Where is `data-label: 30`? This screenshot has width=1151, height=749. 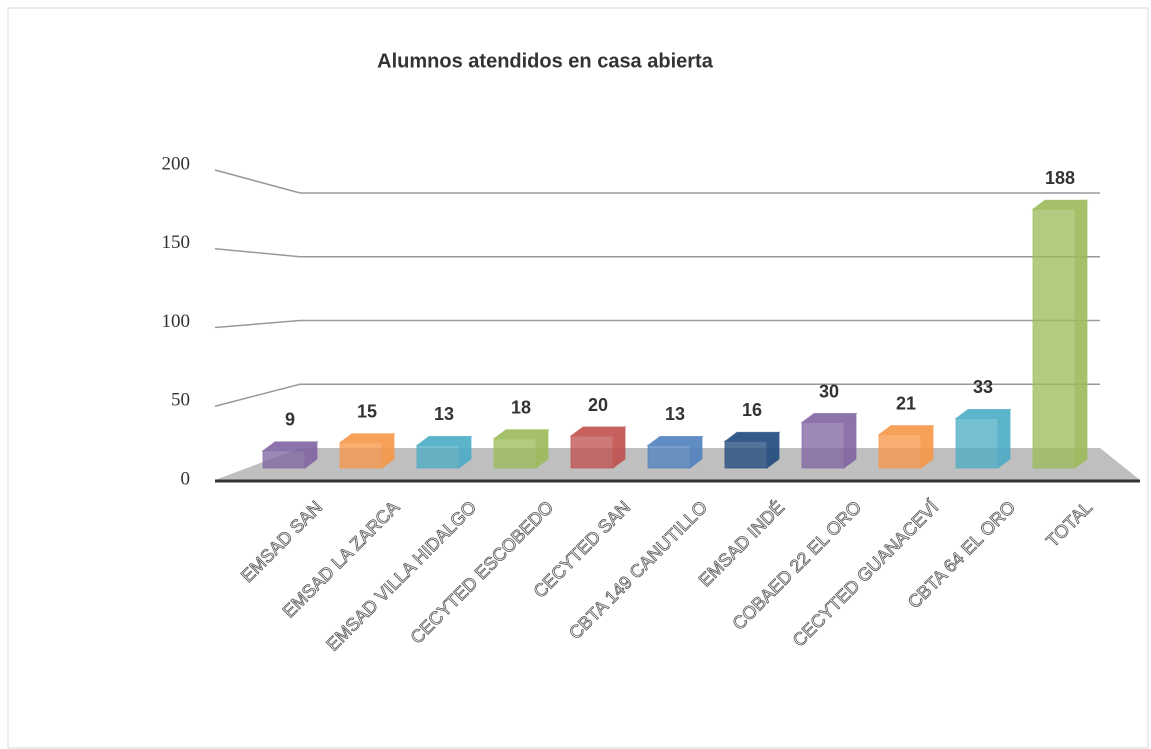
data-label: 30 is located at coordinates (829, 391).